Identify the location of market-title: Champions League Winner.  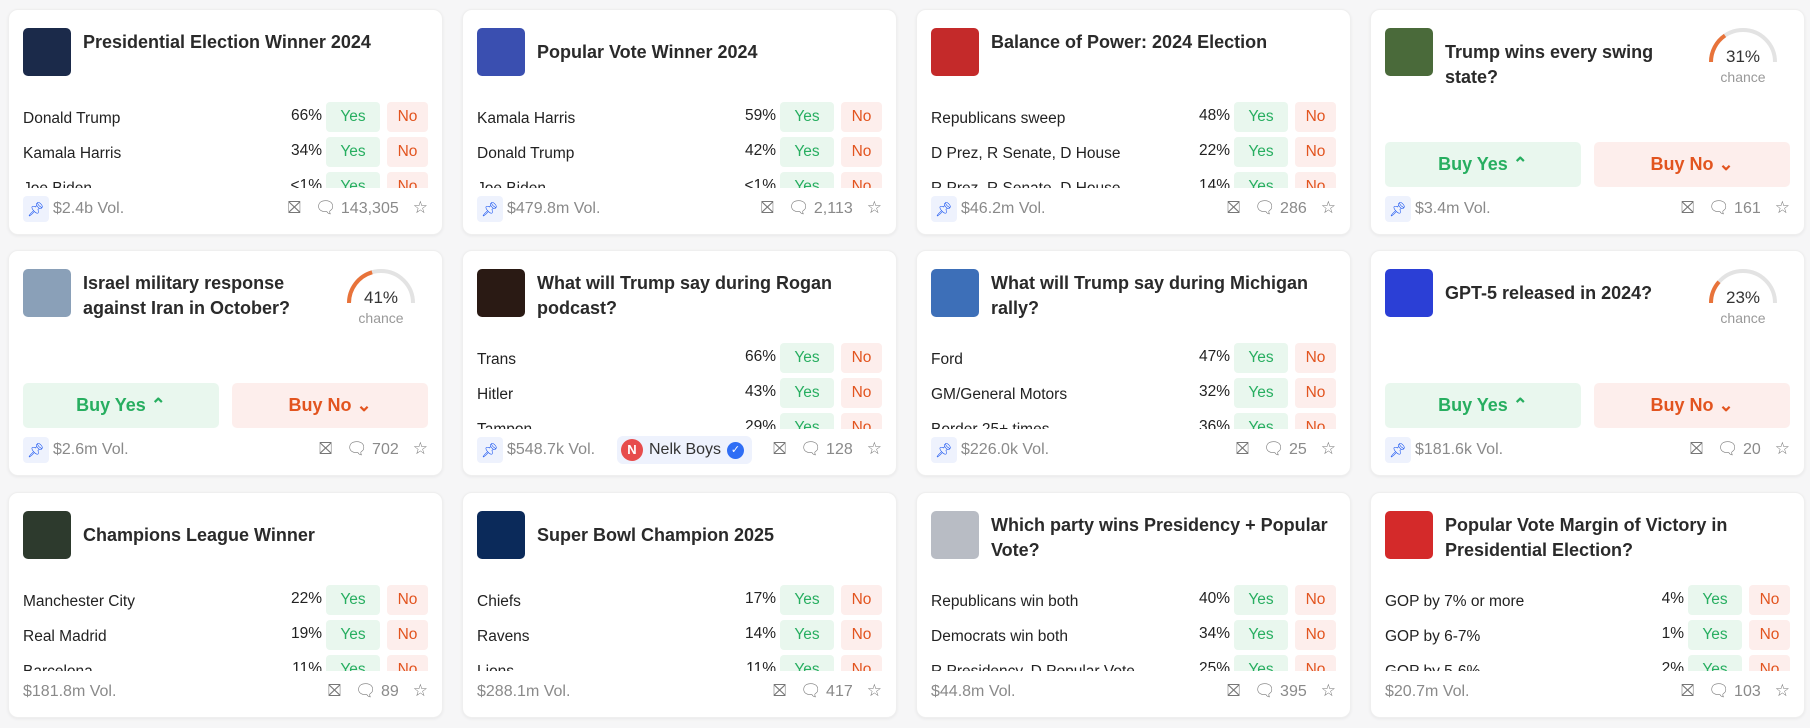
(199, 535).